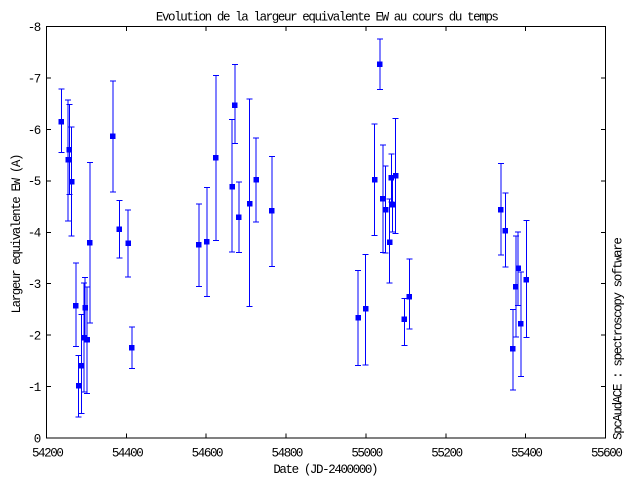  I want to click on svg-text:SpcAudACE : spectroscopy softw: SpcAudACE : spectroscopy software, so click(618, 339).